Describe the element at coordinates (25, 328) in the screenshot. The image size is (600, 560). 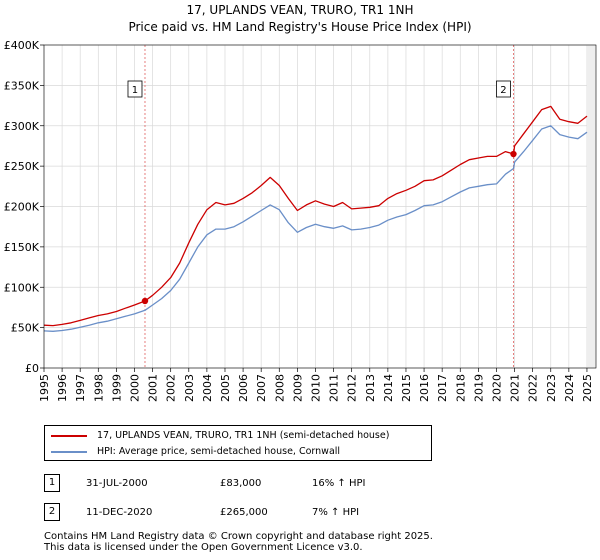
I see `y-tick-label: £50K` at that location.